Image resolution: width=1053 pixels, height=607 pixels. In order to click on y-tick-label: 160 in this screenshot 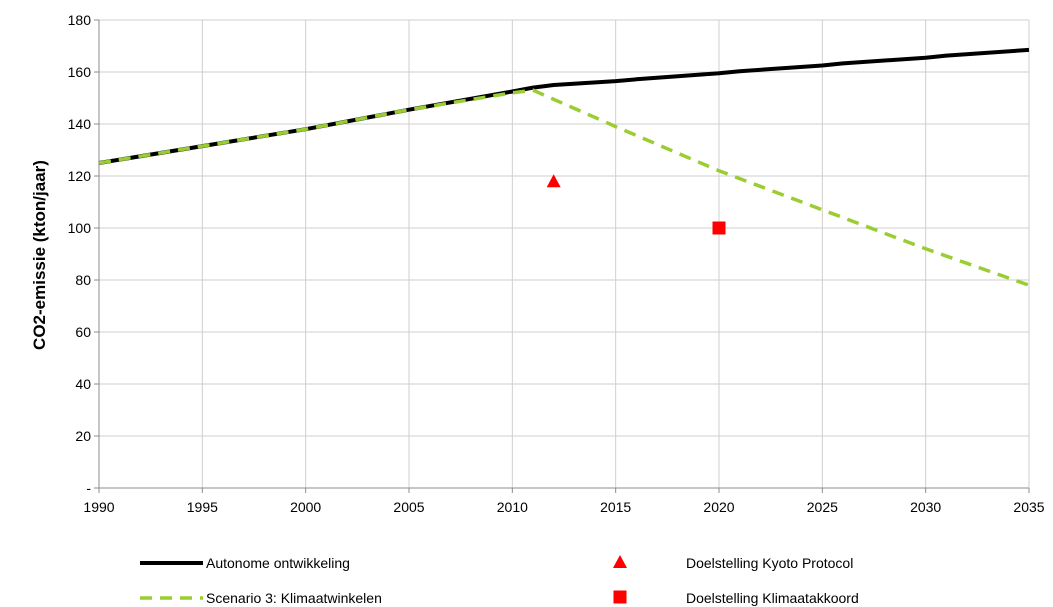, I will do `click(80, 72)`.